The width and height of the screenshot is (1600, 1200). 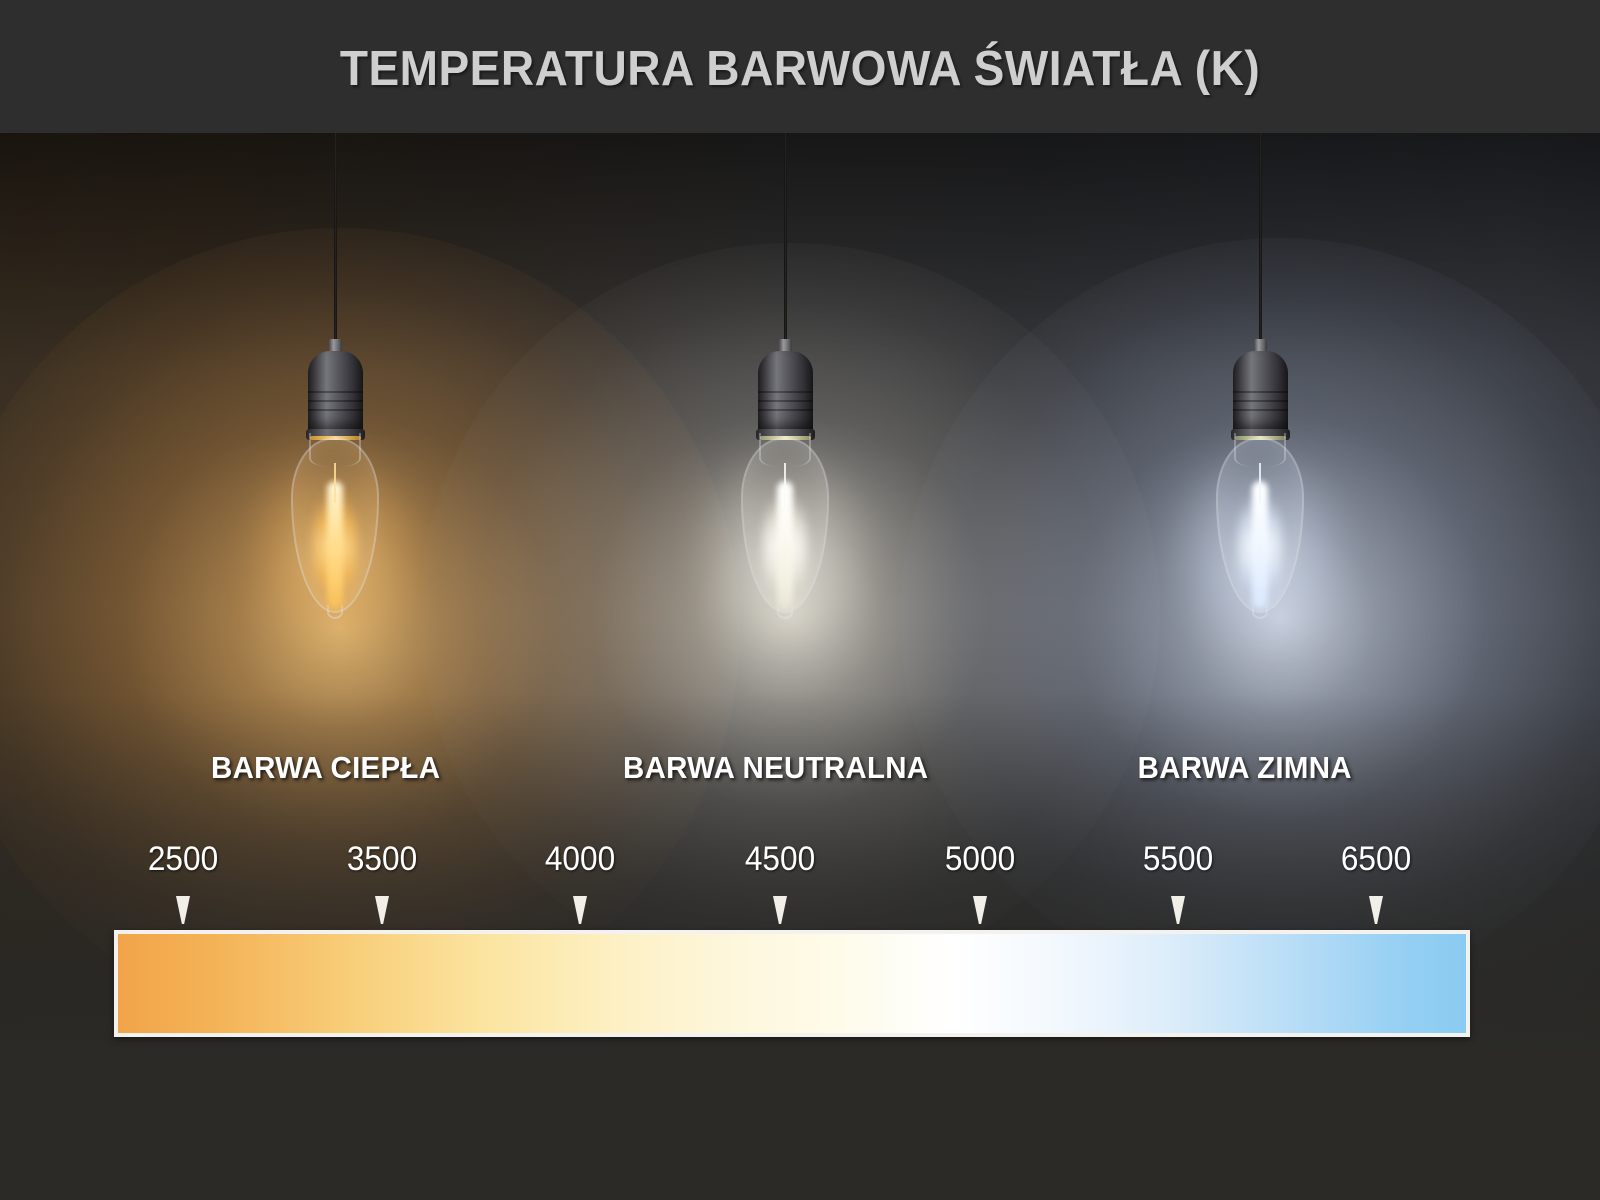 I want to click on tick-value-6500: 6500, so click(x=1376, y=859).